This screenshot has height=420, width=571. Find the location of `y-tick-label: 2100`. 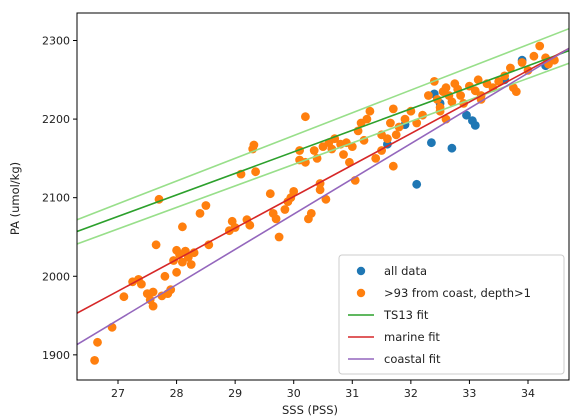

y-tick-label: 2100 is located at coordinates (56, 198).